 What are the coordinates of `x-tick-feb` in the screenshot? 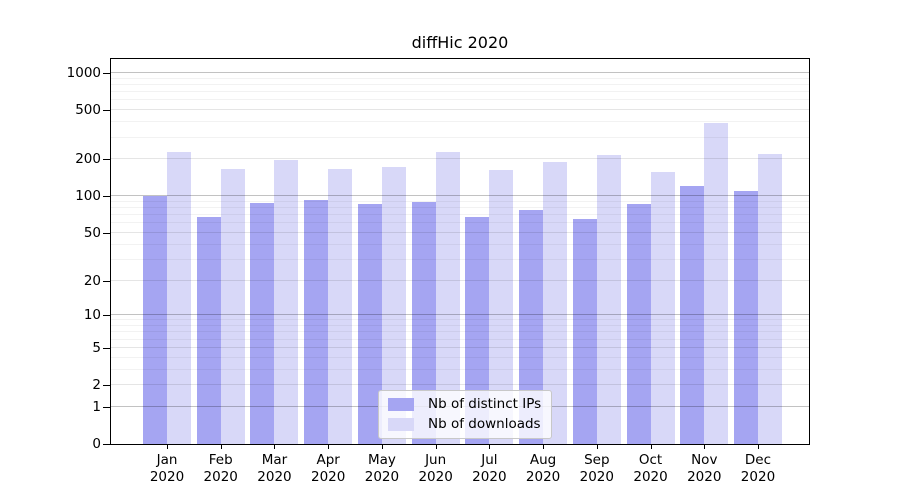 It's located at (221, 446).